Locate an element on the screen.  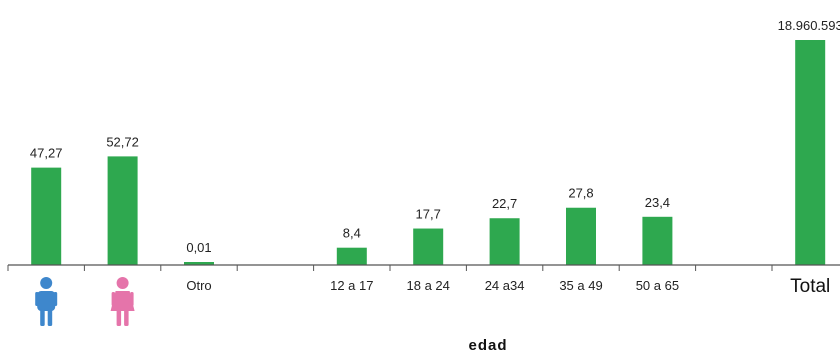
male-person-icon is located at coordinates (46, 301).